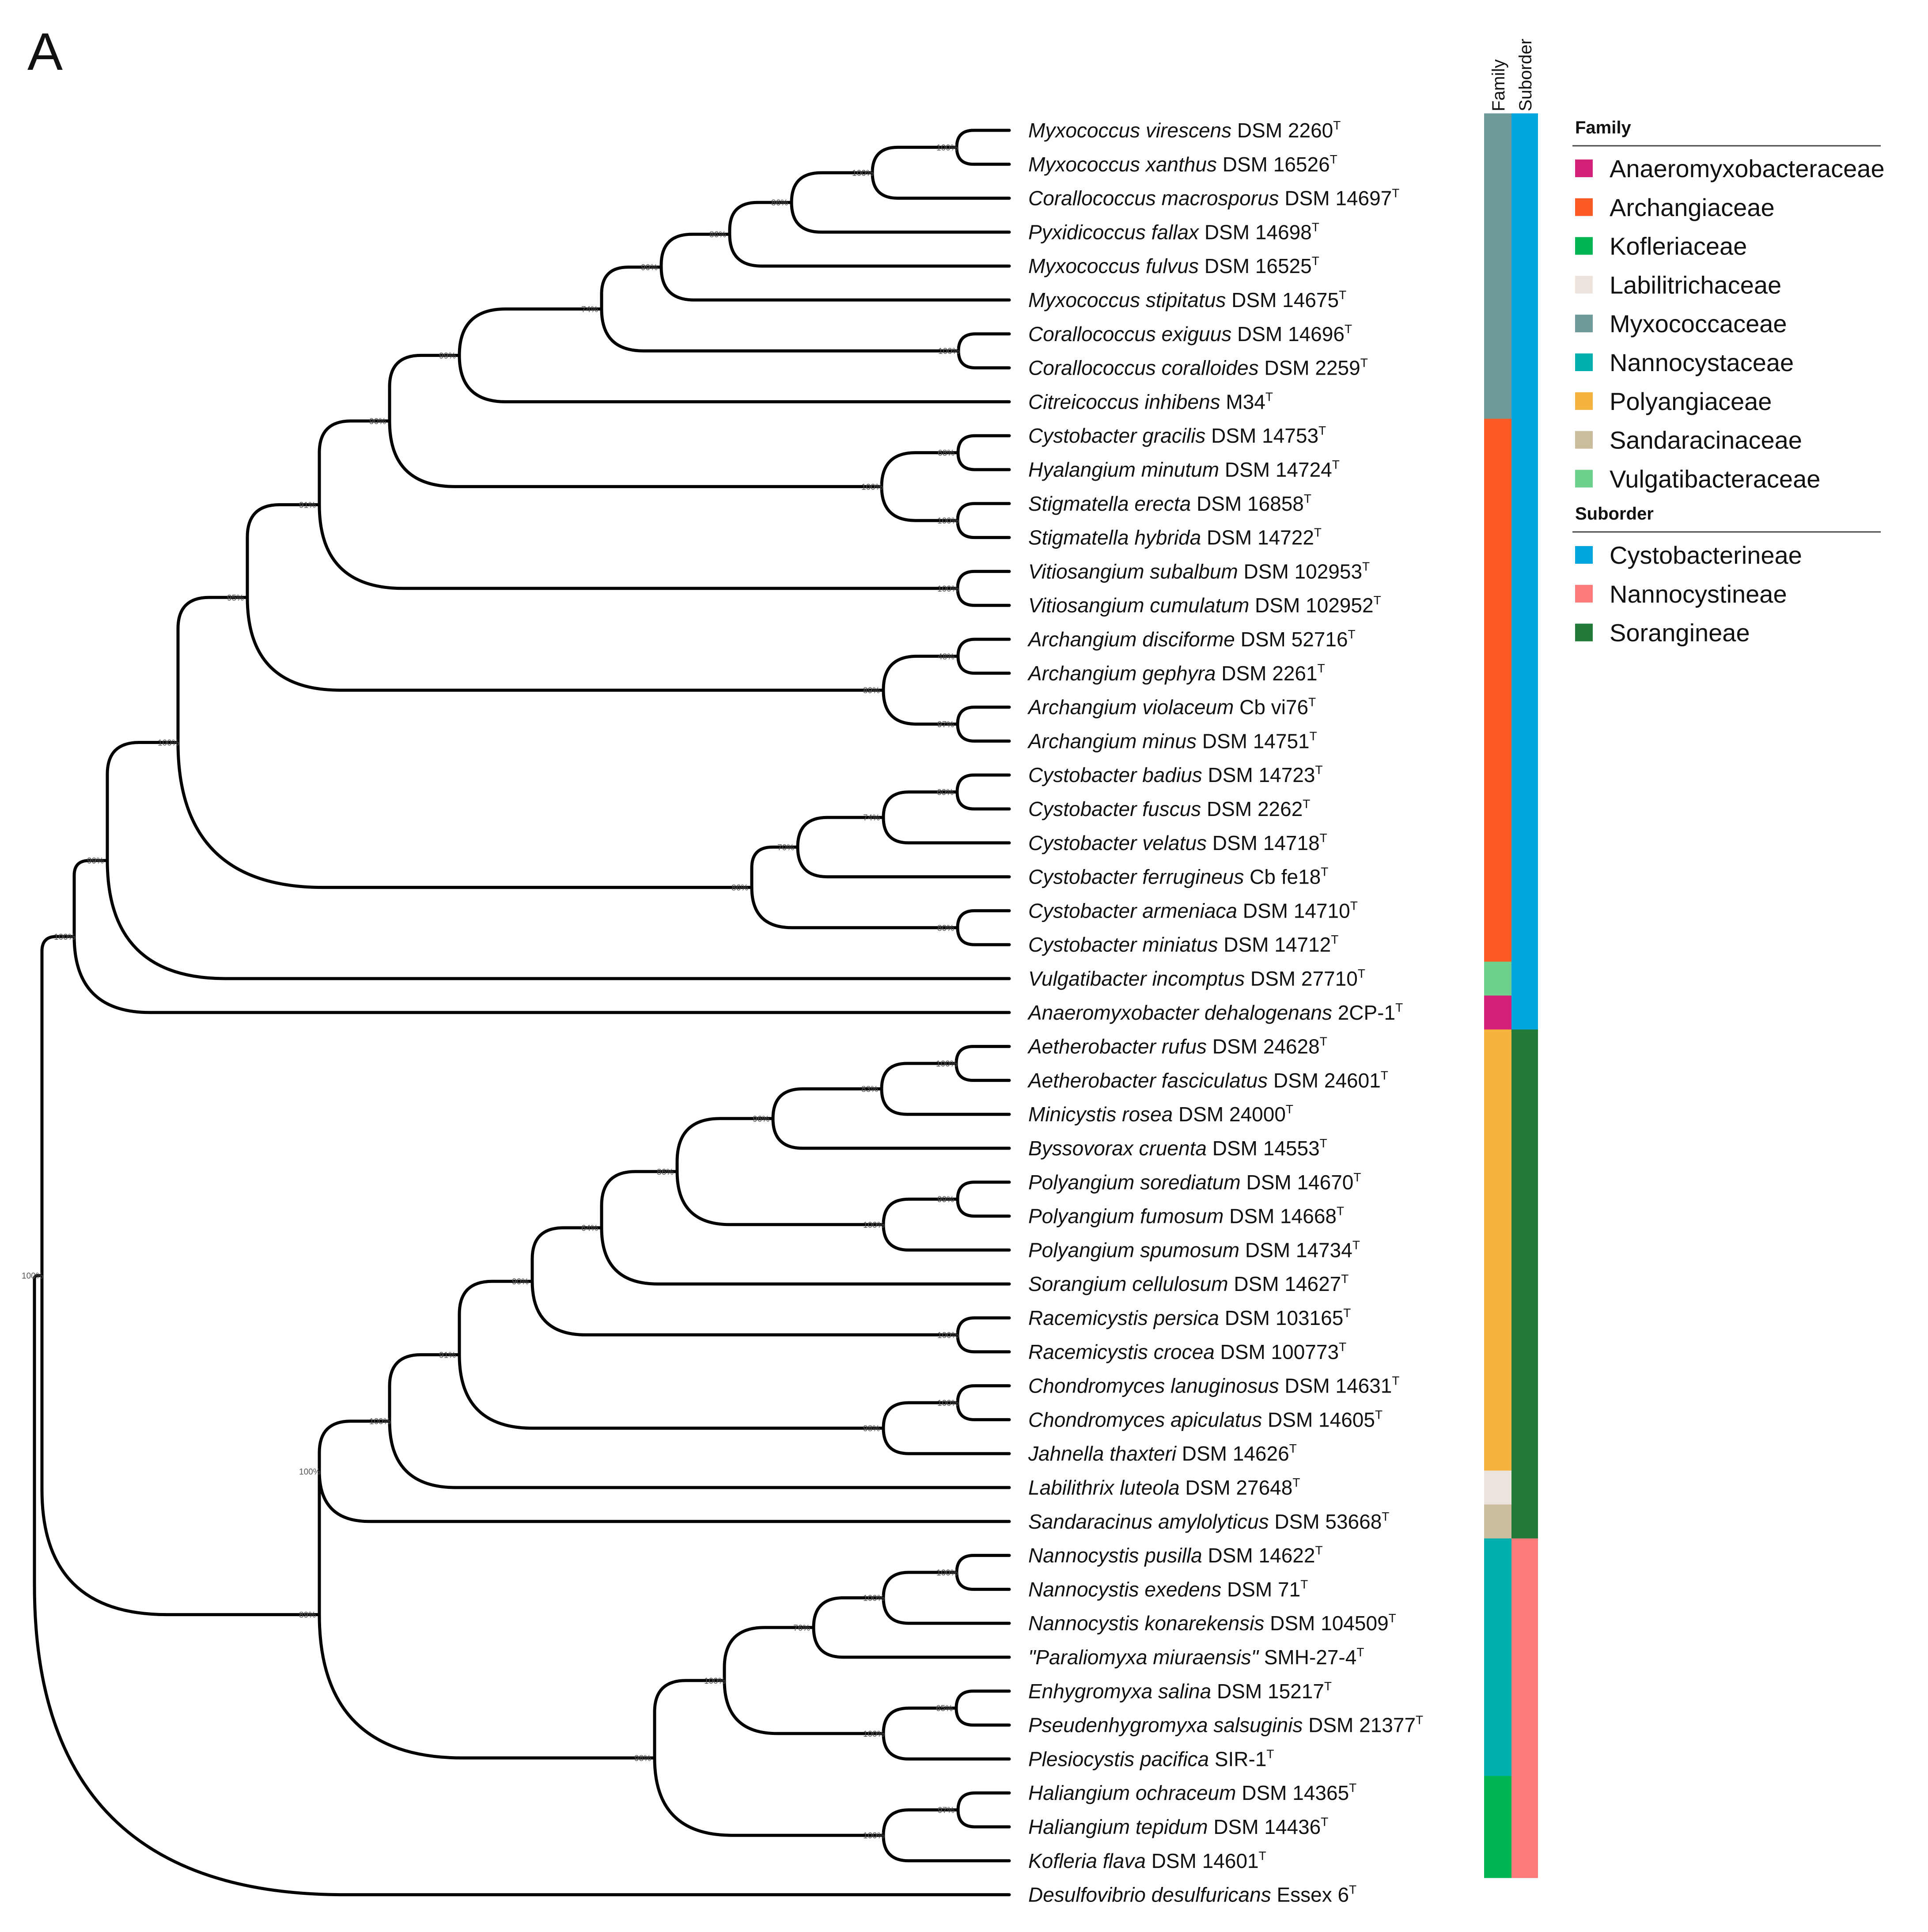  Describe the element at coordinates (945, 928) in the screenshot. I see `bootstrap-n22: 80%` at that location.